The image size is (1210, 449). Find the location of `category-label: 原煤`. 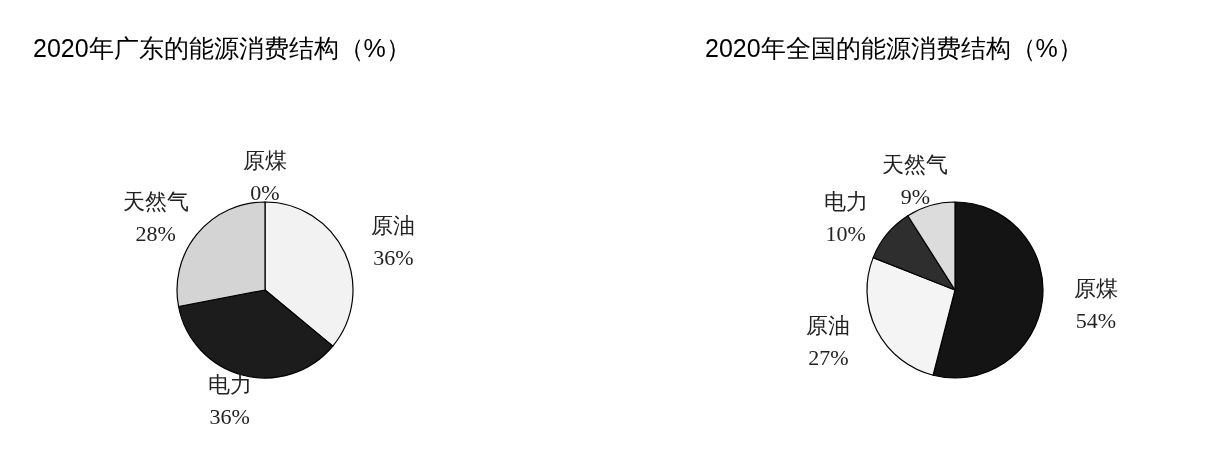

category-label: 原煤 is located at coordinates (265, 160).